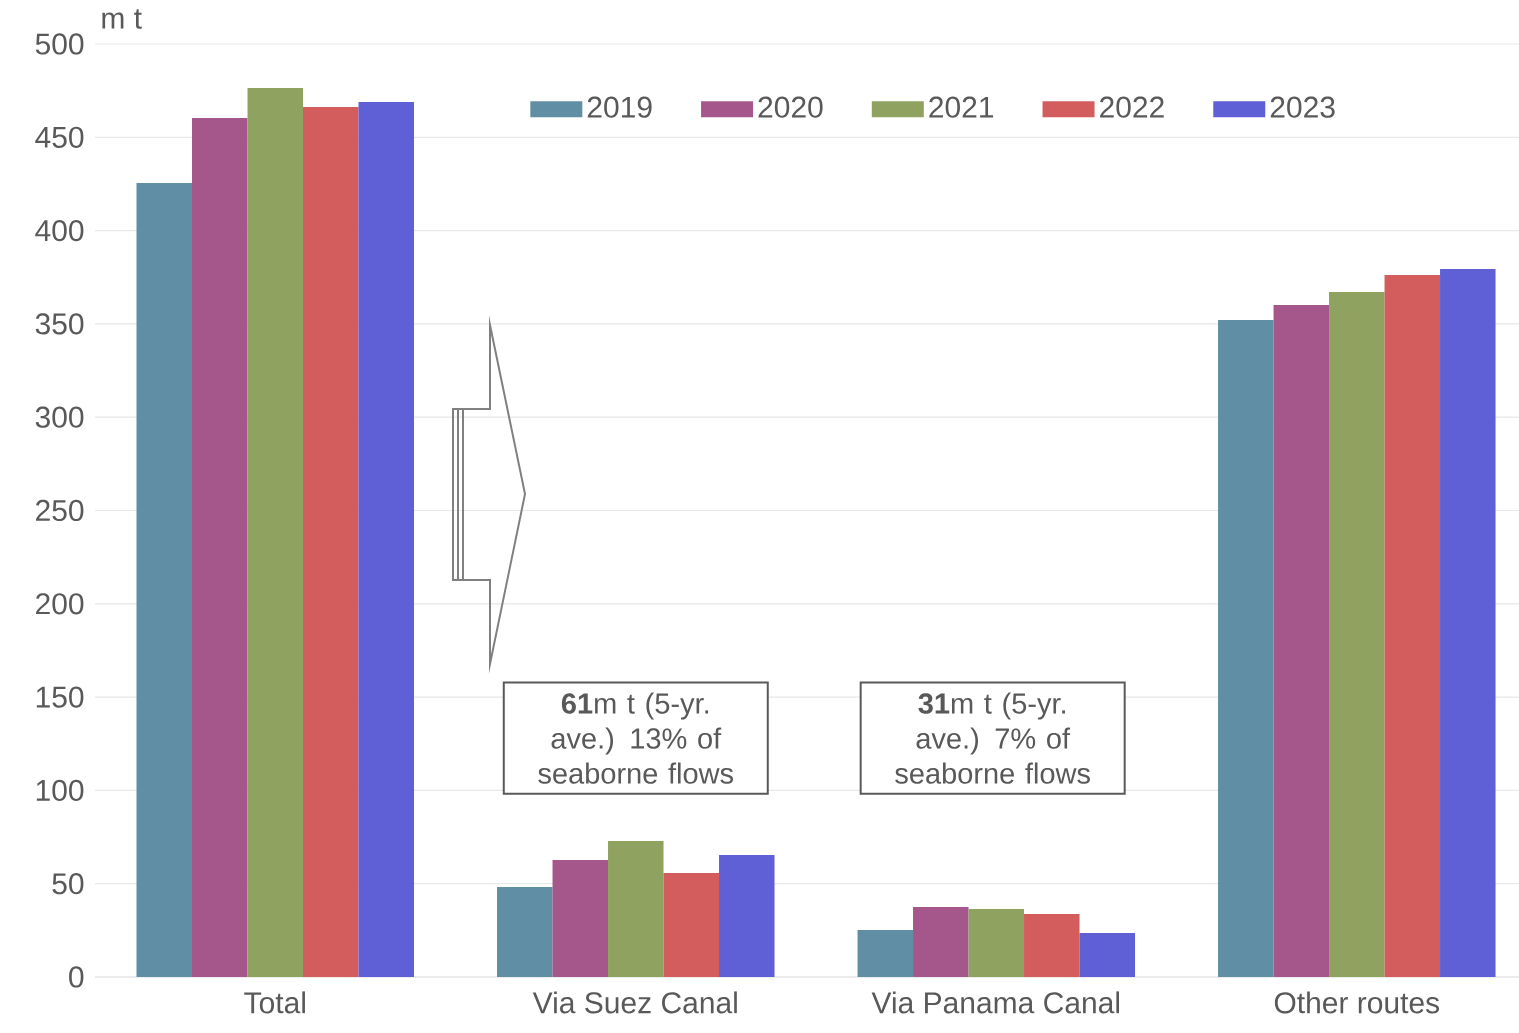 This screenshot has width=1519, height=1033. What do you see at coordinates (992, 738) in the screenshot?
I see `annotation: 31m t (5-yr. ave.) 7% of seaborne flows` at bounding box center [992, 738].